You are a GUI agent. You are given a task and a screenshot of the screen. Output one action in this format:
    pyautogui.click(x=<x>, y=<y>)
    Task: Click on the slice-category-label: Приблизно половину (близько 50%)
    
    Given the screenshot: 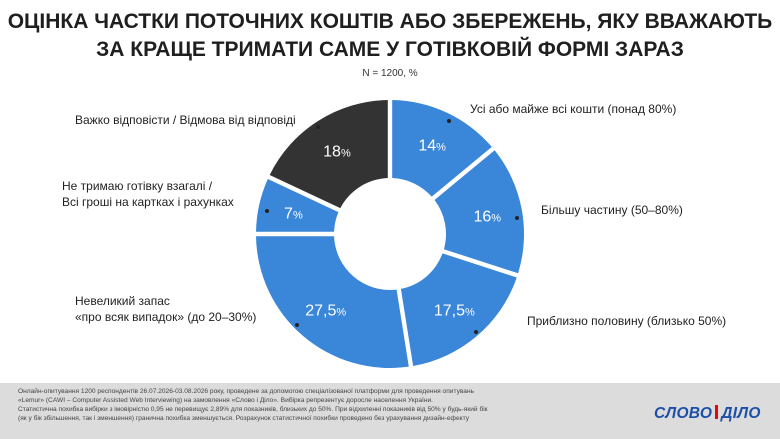 What is the action you would take?
    pyautogui.click(x=626, y=321)
    